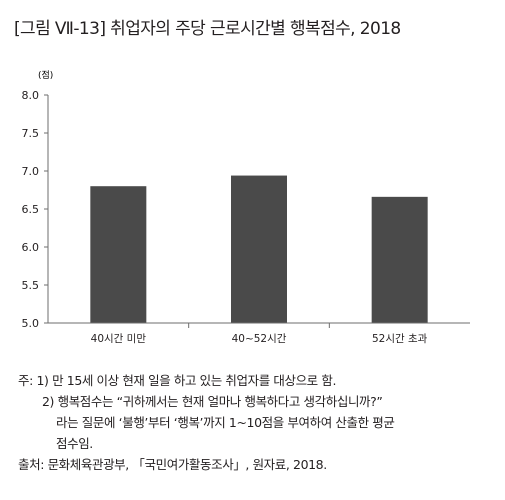 The image size is (505, 500). I want to click on x-category-label: 52시간 초과, so click(400, 339).